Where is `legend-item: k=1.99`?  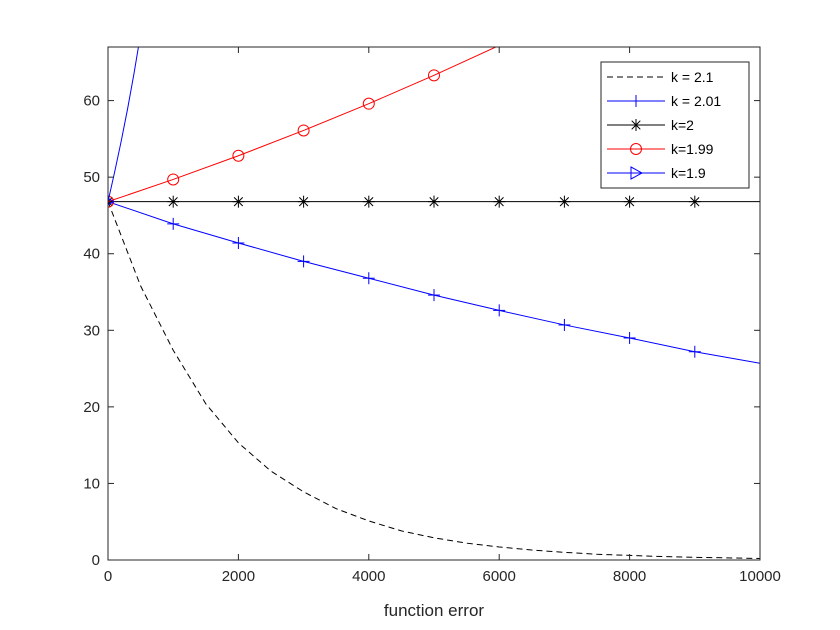 legend-item: k=1.99 is located at coordinates (660, 149).